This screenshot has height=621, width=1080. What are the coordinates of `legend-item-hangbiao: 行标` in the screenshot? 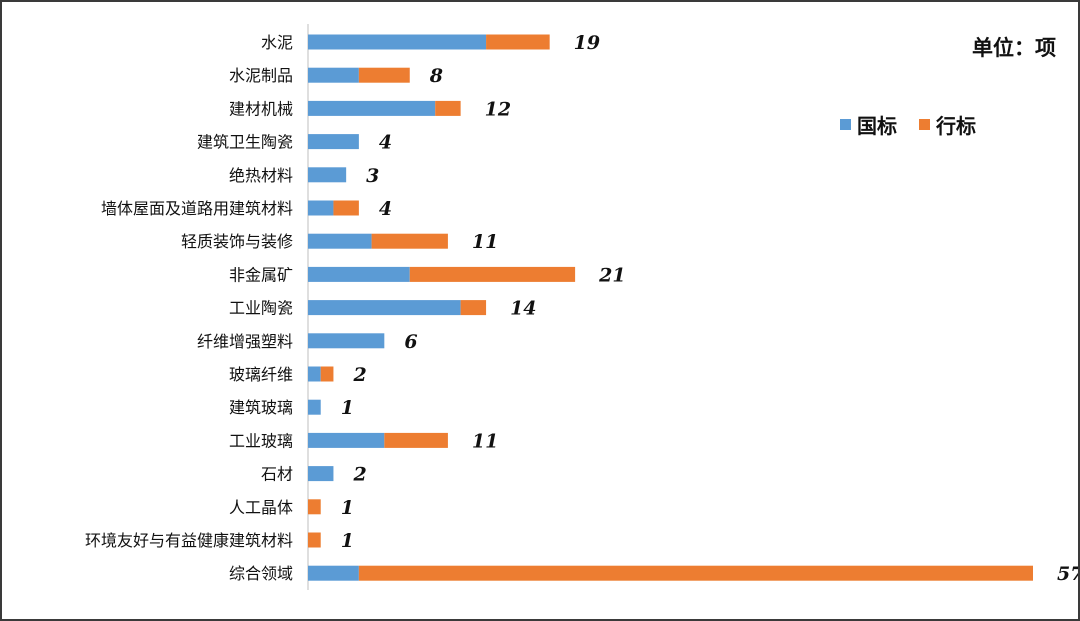 It's located at (947, 124).